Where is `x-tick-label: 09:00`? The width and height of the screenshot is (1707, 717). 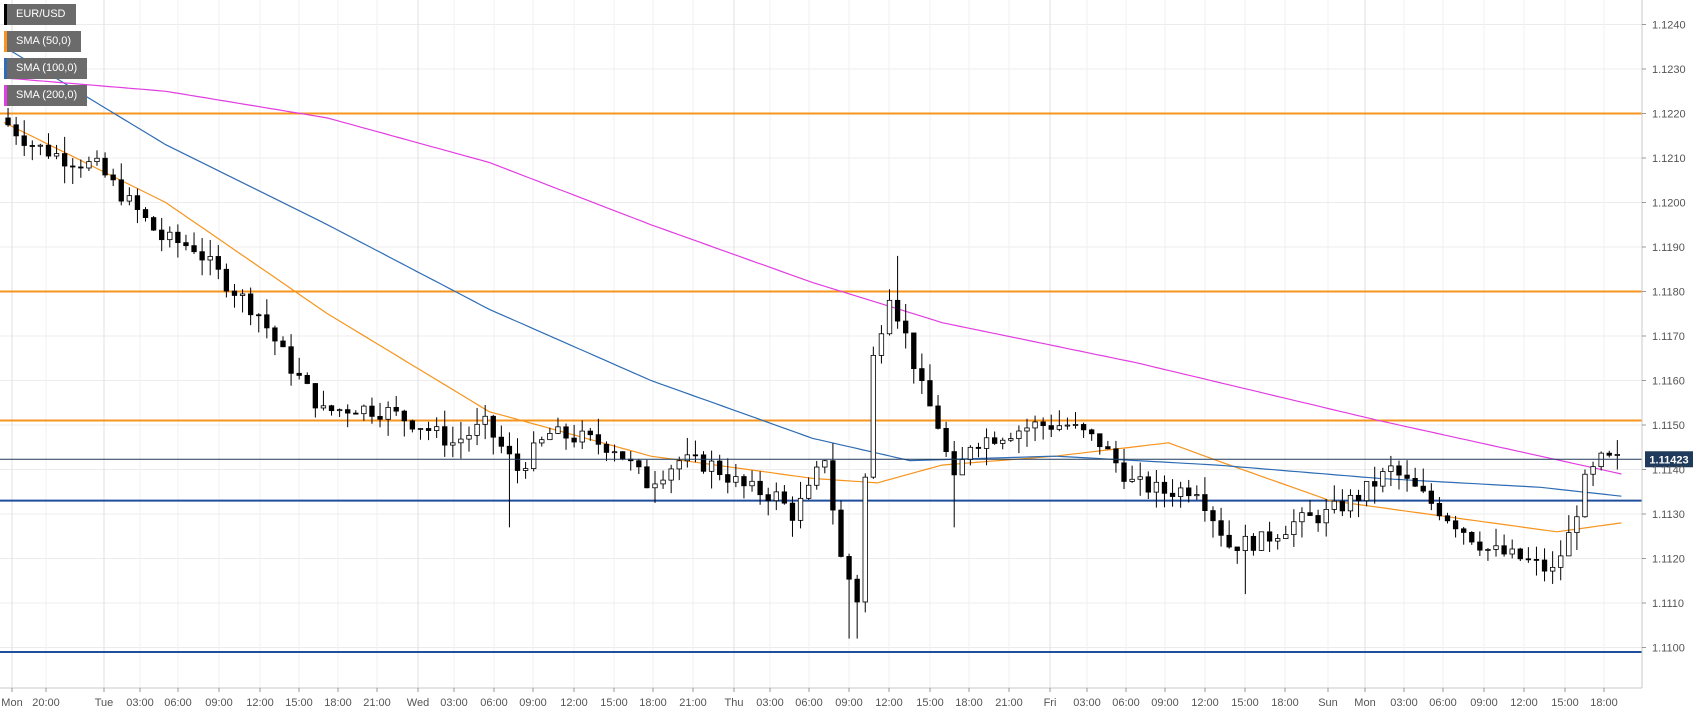 x-tick-label: 09:00 is located at coordinates (849, 703).